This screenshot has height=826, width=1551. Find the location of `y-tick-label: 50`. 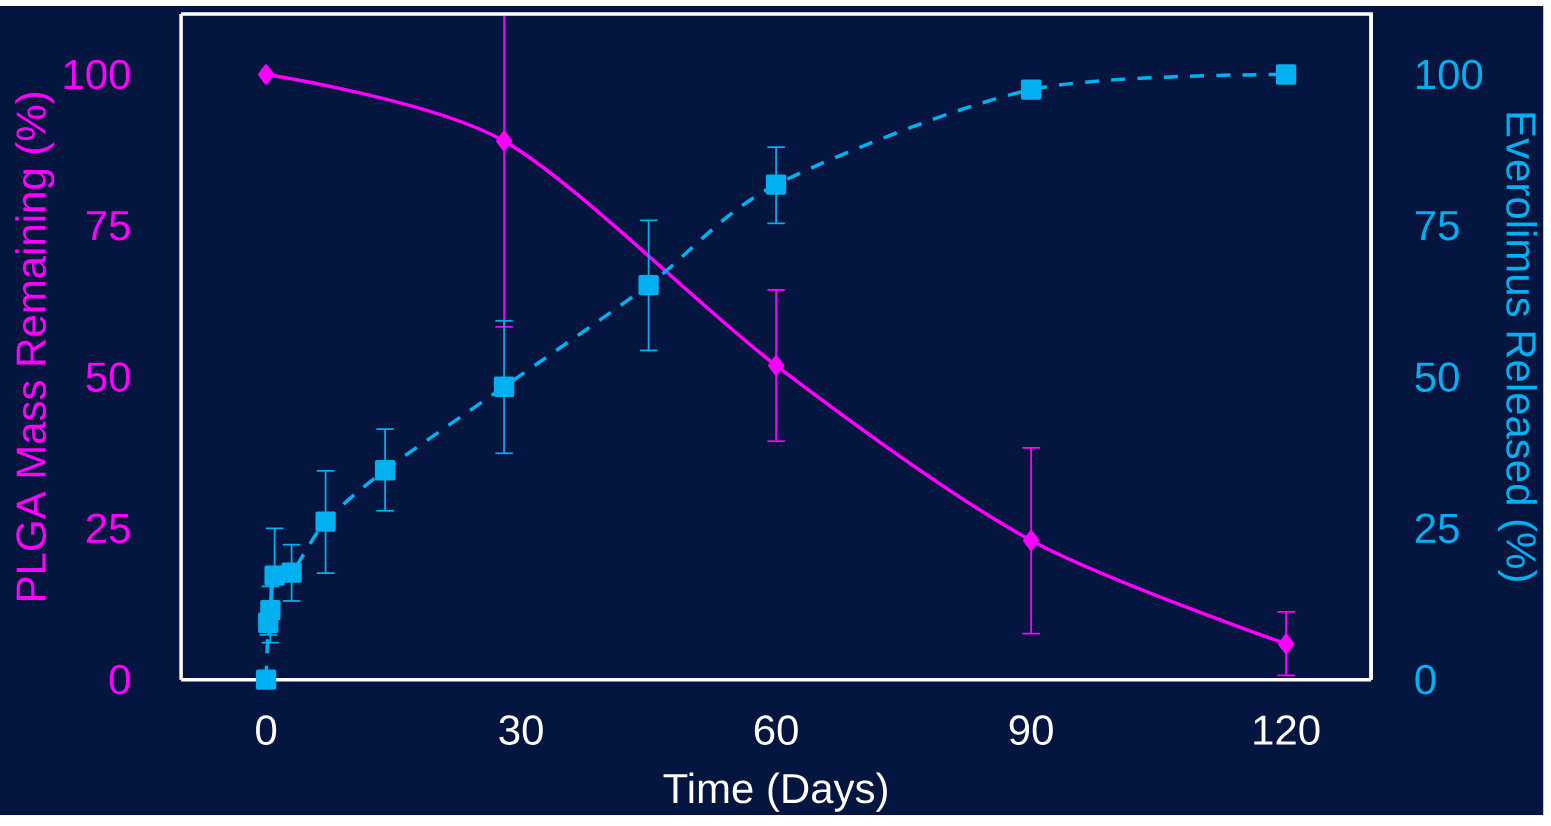

y-tick-label: 50 is located at coordinates (108, 377).